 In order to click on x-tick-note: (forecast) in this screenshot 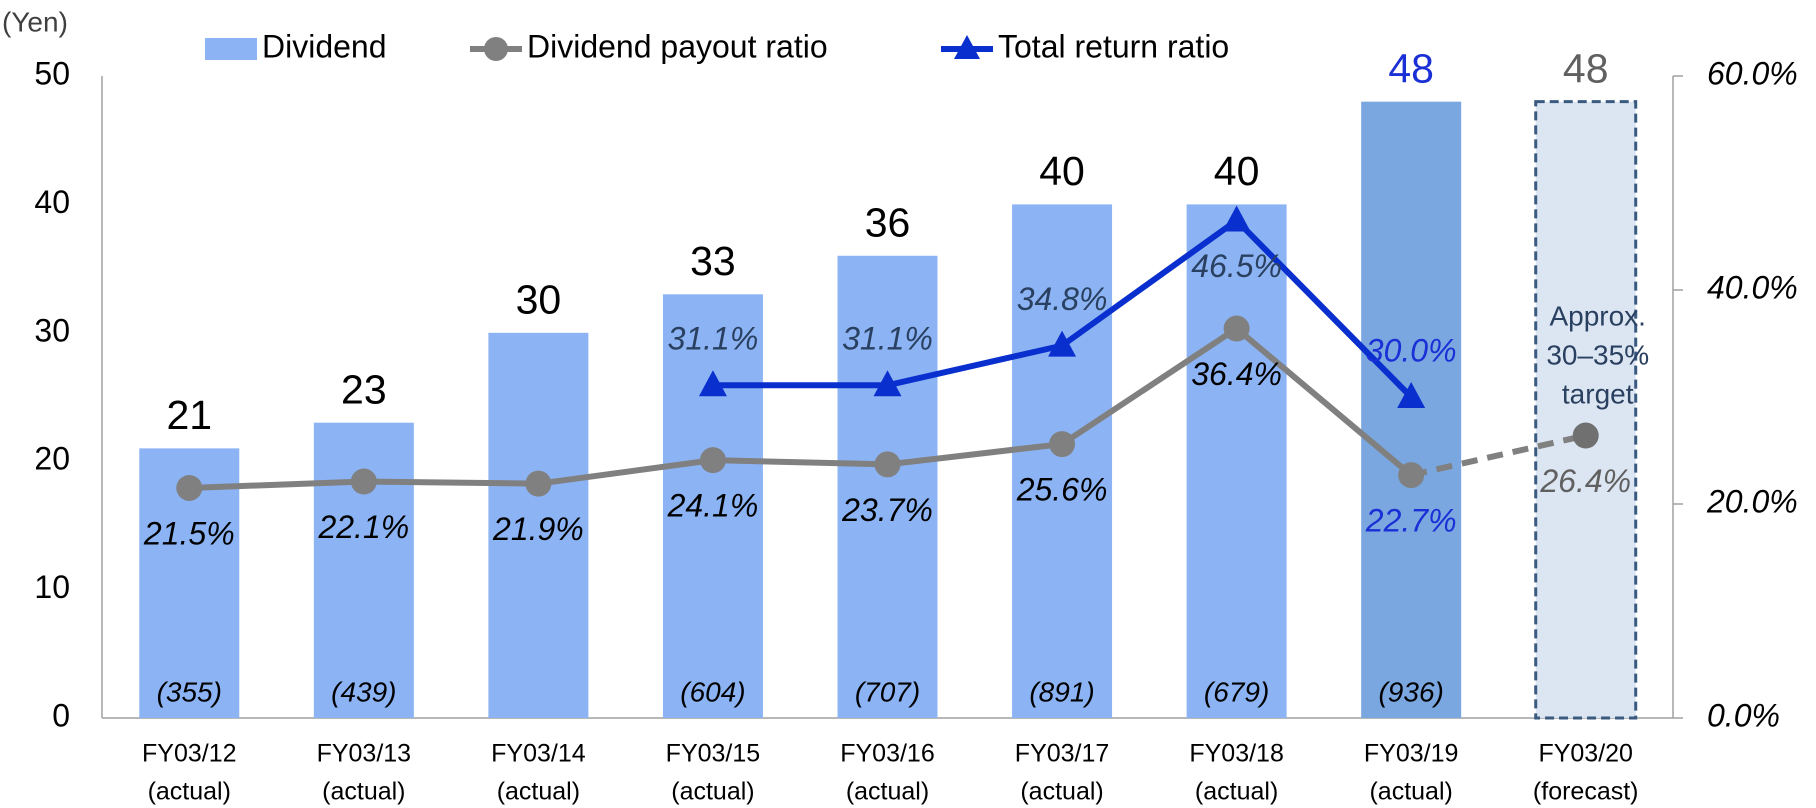, I will do `click(1586, 792)`.